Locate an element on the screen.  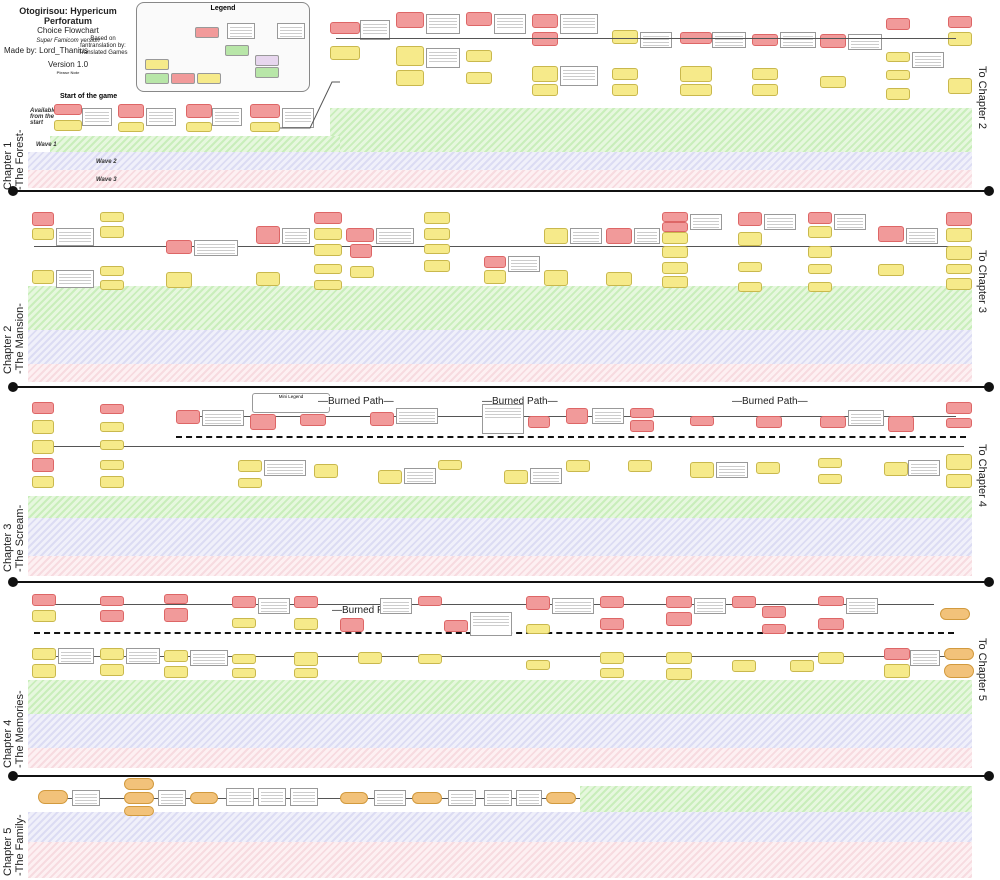
chapter-2-subtitle: -The Mansion- is located at coordinates (20, 338).